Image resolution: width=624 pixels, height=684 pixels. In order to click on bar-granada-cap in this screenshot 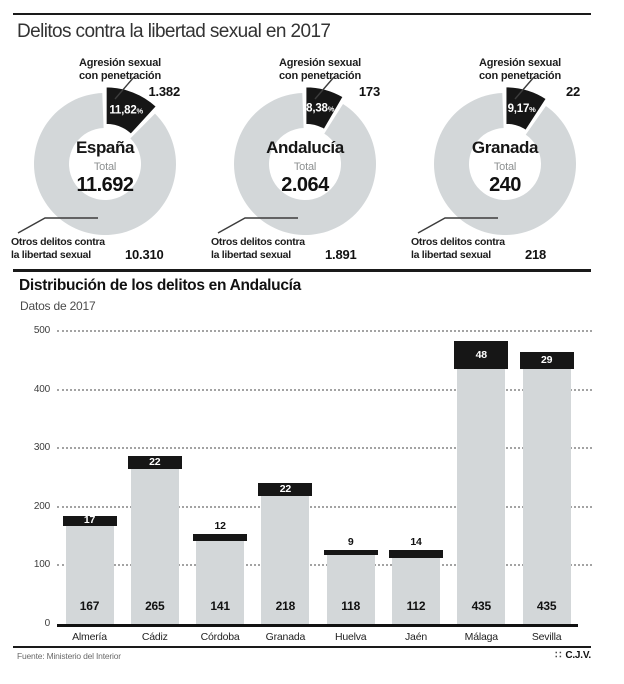, I will do `click(285, 490)`.